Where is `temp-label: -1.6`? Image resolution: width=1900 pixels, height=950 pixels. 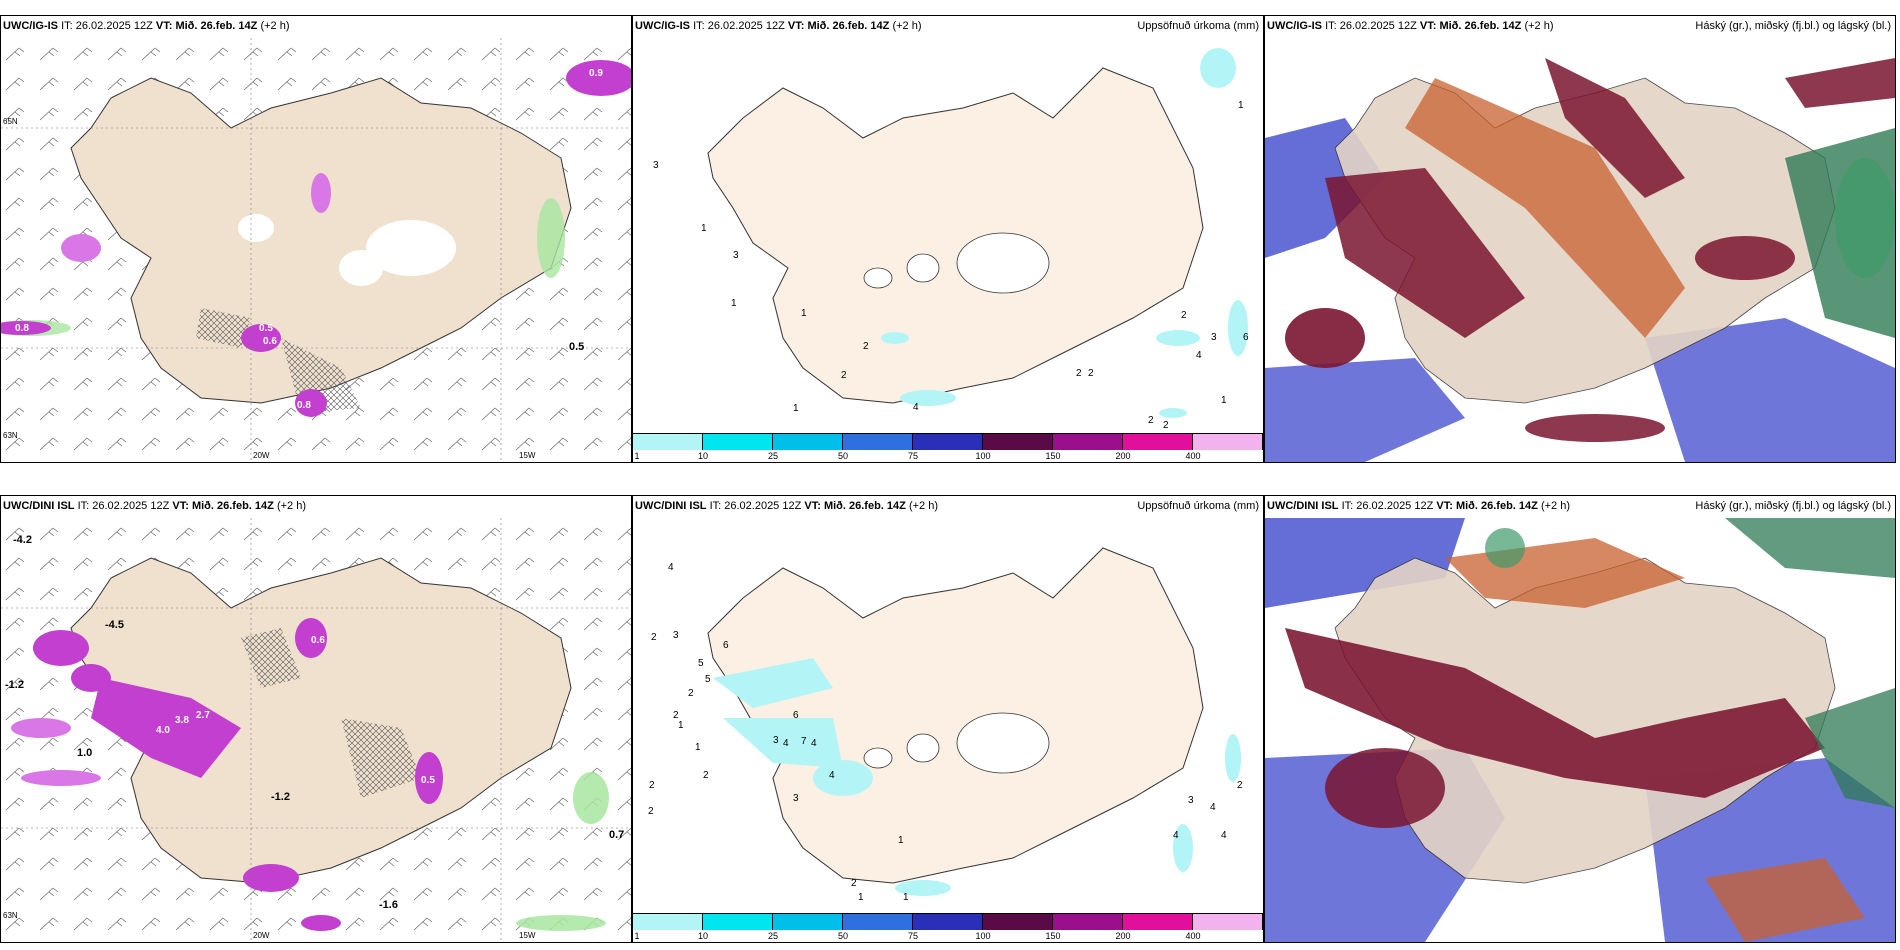
temp-label: -1.6 is located at coordinates (388, 905).